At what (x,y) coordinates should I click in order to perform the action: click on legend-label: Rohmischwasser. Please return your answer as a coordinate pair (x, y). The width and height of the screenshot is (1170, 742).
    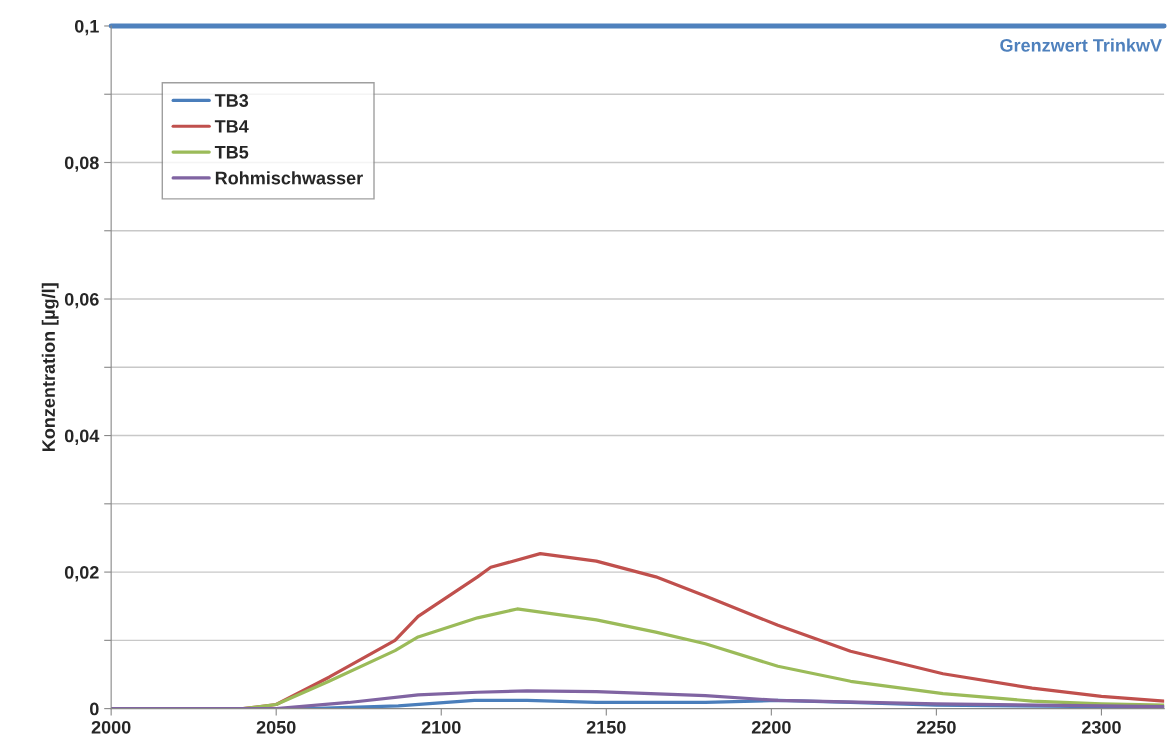
    Looking at the image, I should click on (289, 178).